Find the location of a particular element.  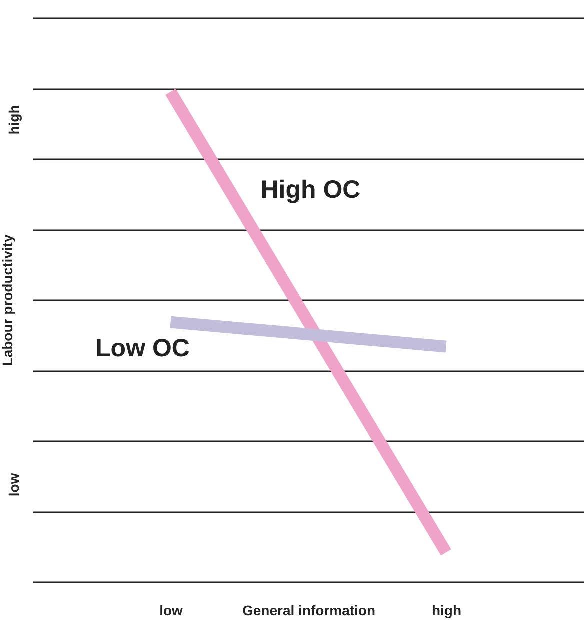

series-label: High OC is located at coordinates (310, 190).